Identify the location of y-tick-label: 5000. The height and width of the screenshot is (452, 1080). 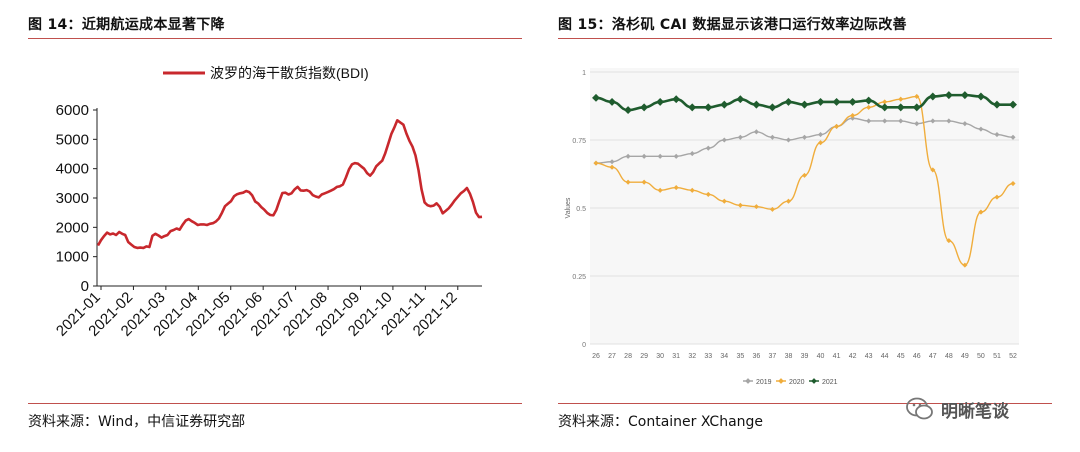
(72, 139).